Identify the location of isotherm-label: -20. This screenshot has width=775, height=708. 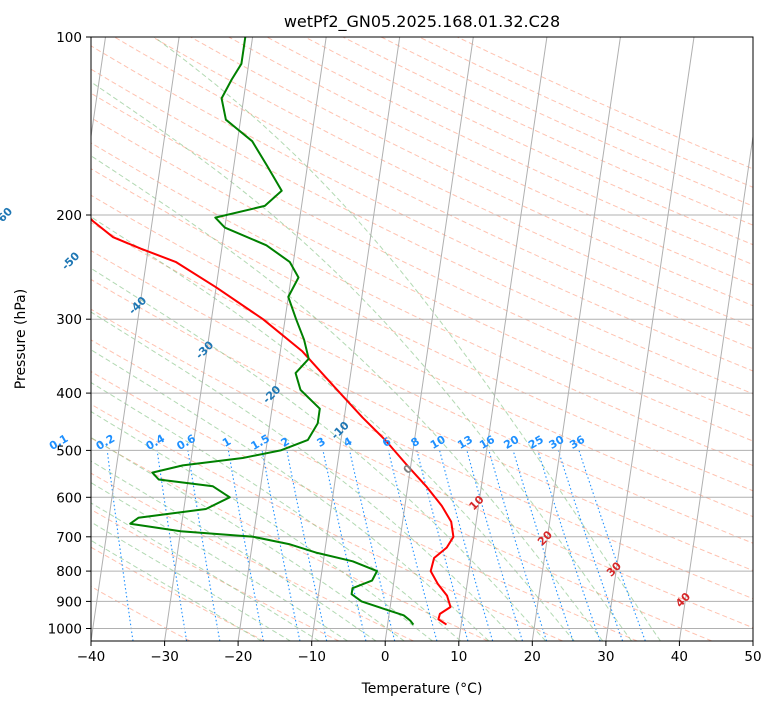
(271, 394).